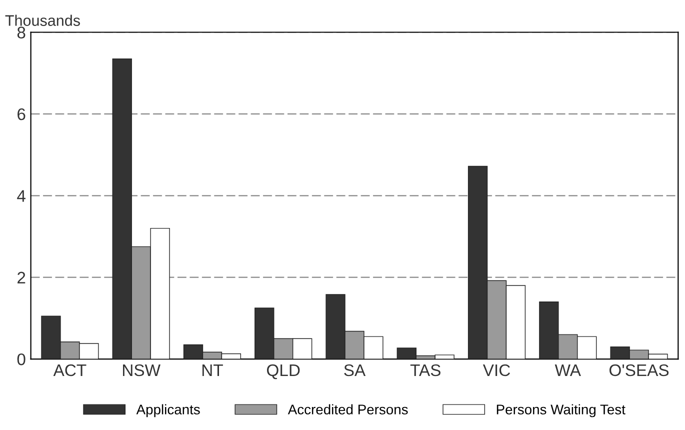 This screenshot has height=430, width=685. I want to click on y-tick-label: 2, so click(22, 278).